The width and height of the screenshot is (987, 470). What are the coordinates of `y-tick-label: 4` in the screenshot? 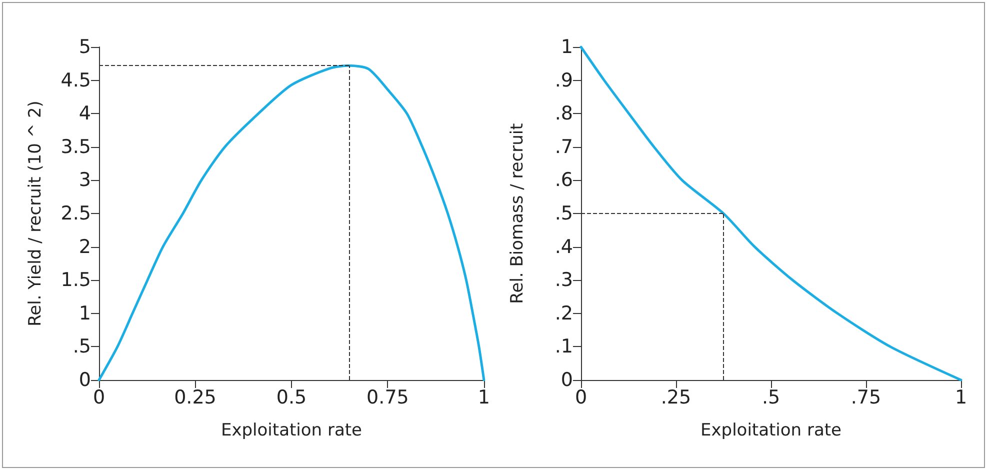 It's located at (84, 113).